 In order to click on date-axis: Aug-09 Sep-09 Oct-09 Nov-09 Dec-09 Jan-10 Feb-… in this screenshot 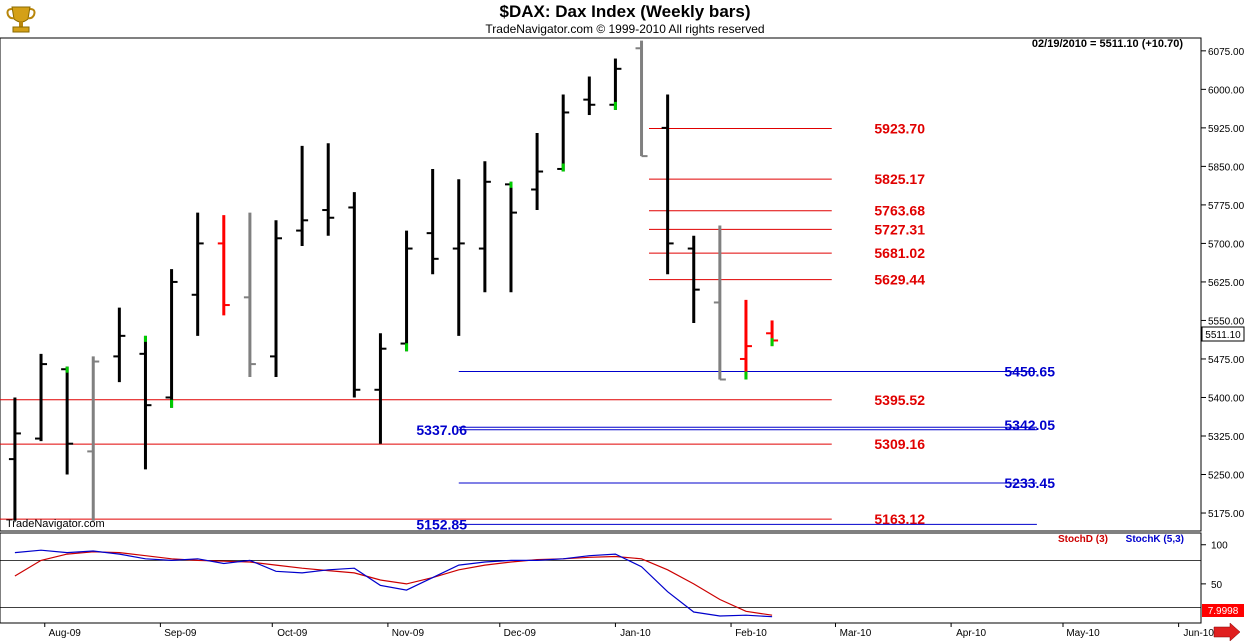, I will do `click(629, 631)`.